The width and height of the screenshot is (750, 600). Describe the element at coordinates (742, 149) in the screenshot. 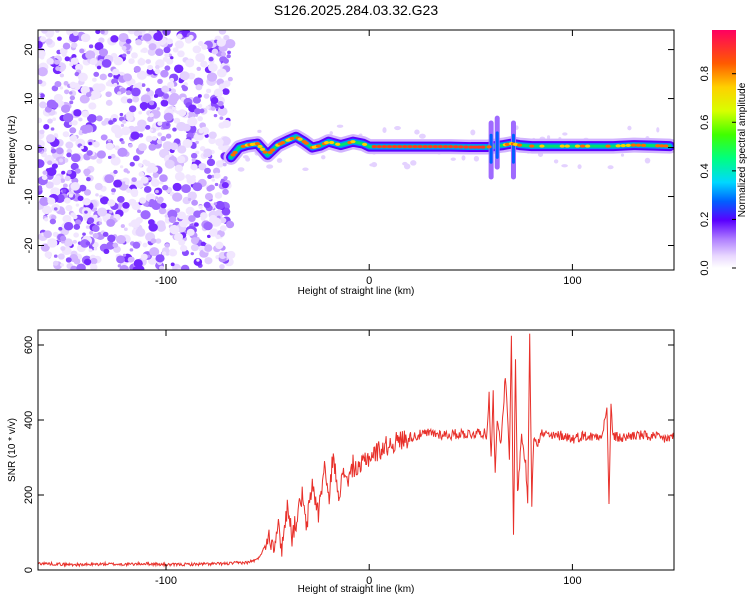

I see `colorbar-label: Normalized spectral amplitude` at that location.